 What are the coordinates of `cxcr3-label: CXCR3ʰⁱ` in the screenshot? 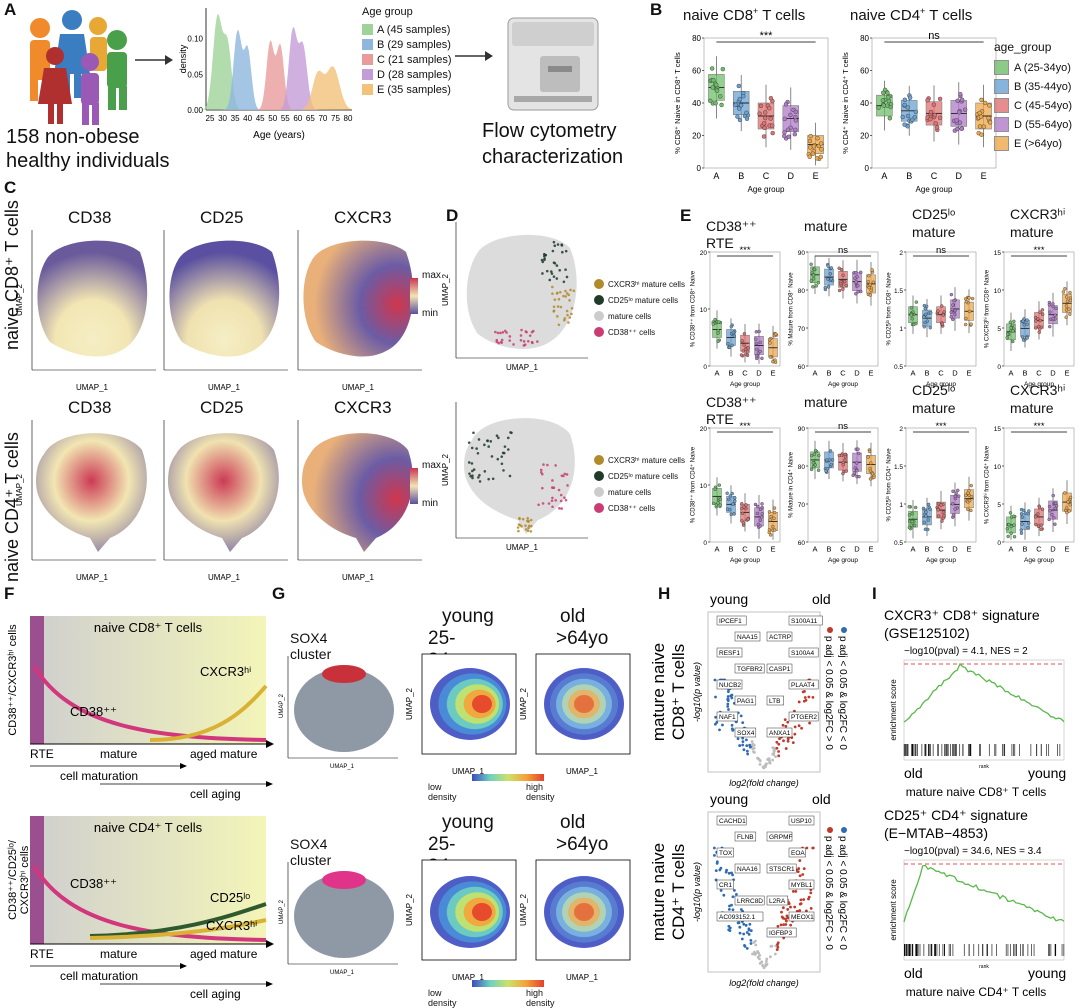 It's located at (225, 671).